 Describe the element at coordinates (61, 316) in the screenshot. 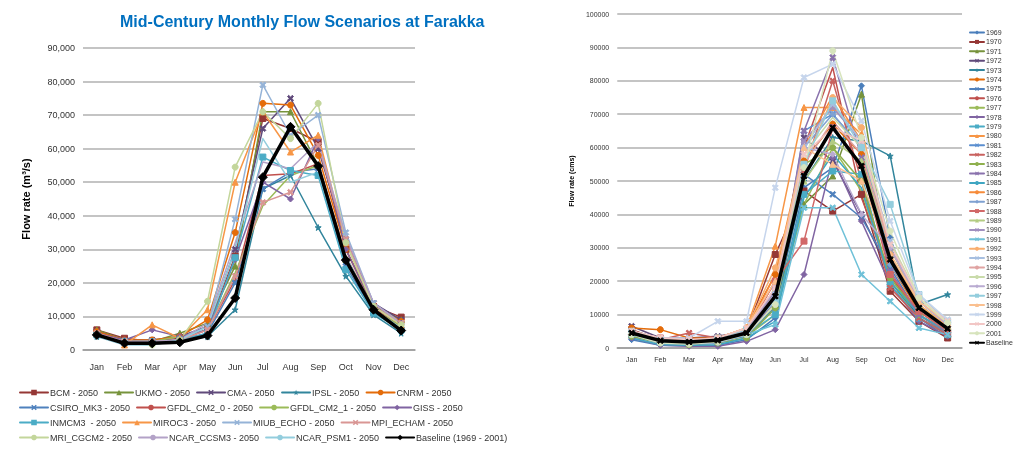

I see `y-tick-label: 10,000` at that location.